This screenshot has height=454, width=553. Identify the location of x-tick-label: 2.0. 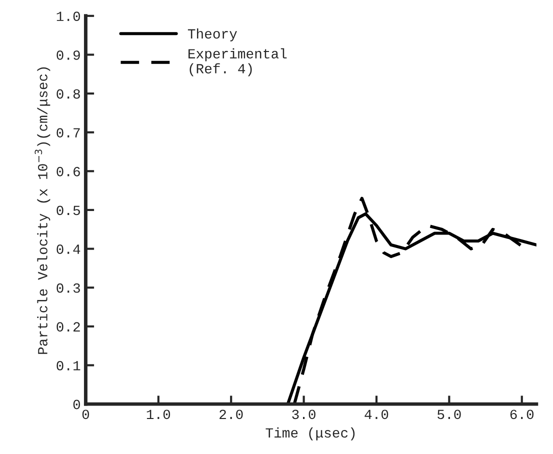
(231, 415).